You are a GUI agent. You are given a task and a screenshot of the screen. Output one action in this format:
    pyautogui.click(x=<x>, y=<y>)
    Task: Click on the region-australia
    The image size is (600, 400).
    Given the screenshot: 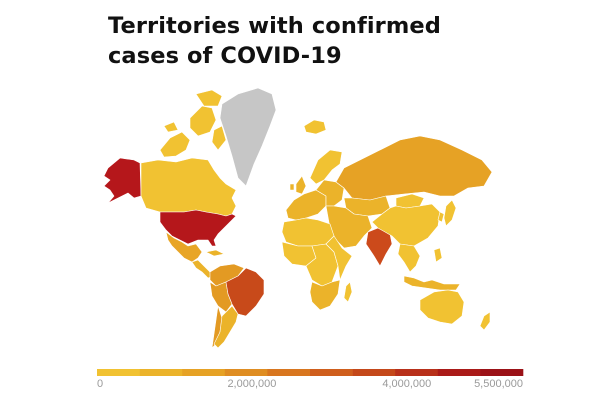 What is the action you would take?
    pyautogui.click(x=442, y=307)
    